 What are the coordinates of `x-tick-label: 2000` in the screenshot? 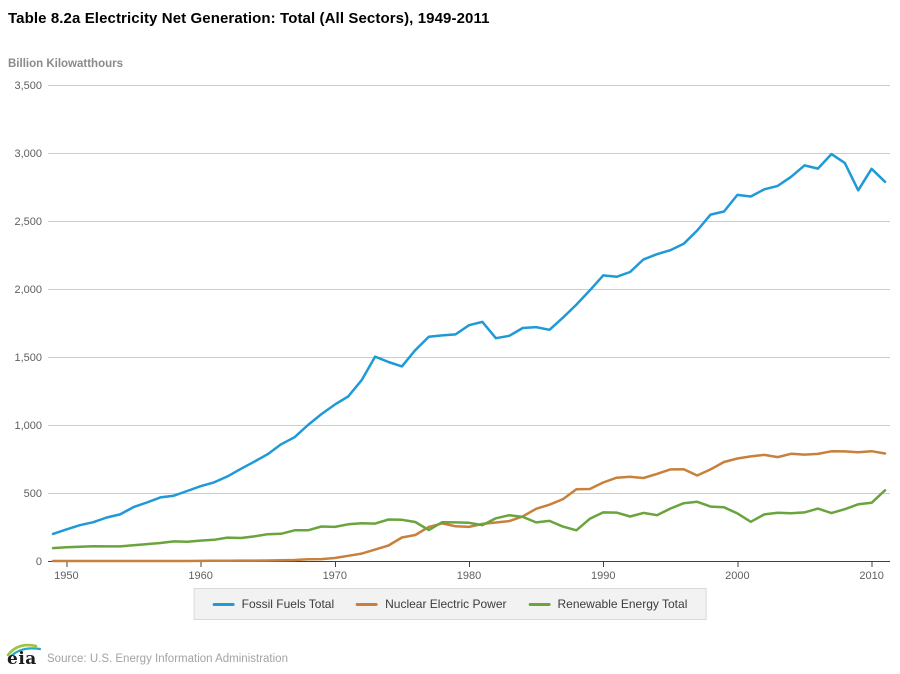 It's located at (737, 575).